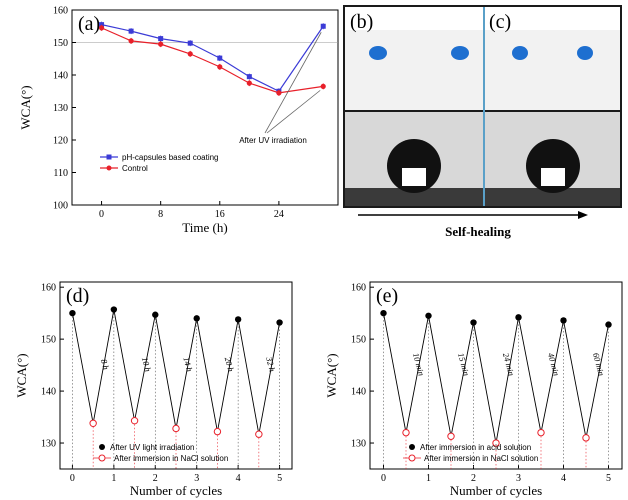  Describe the element at coordinates (419, 364) in the screenshot. I see `interval-label: 10 min` at that location.